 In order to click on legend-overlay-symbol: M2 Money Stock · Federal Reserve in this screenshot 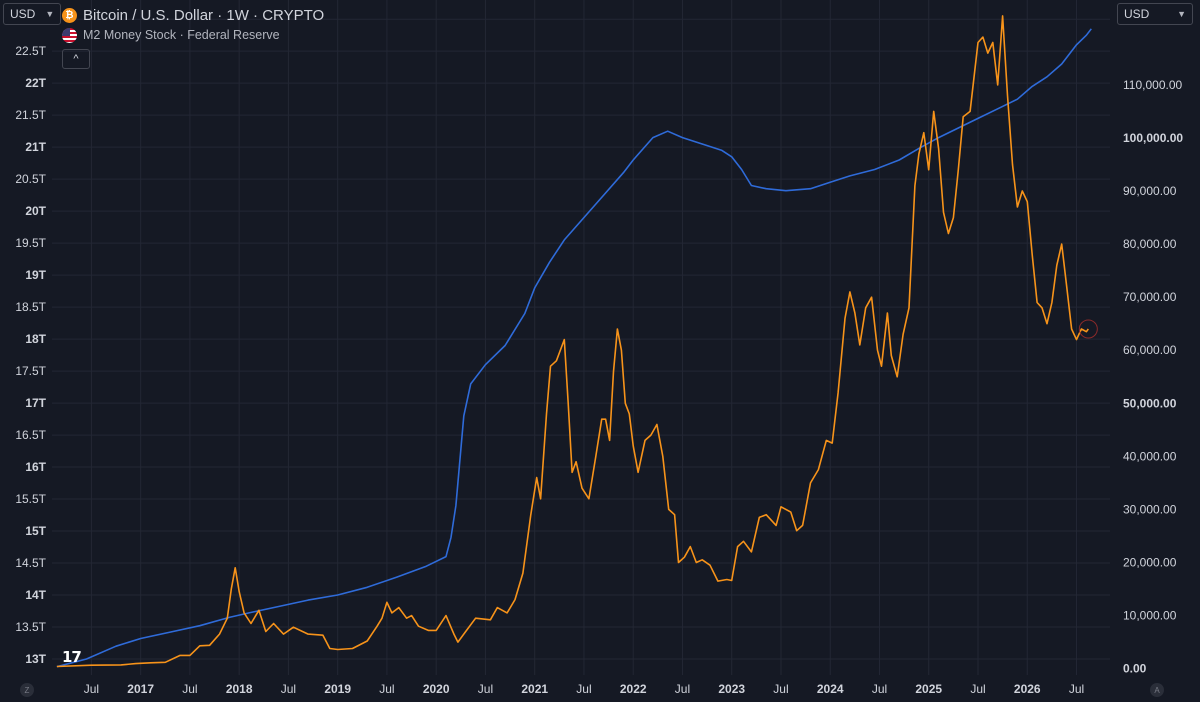, I will do `click(193, 35)`.